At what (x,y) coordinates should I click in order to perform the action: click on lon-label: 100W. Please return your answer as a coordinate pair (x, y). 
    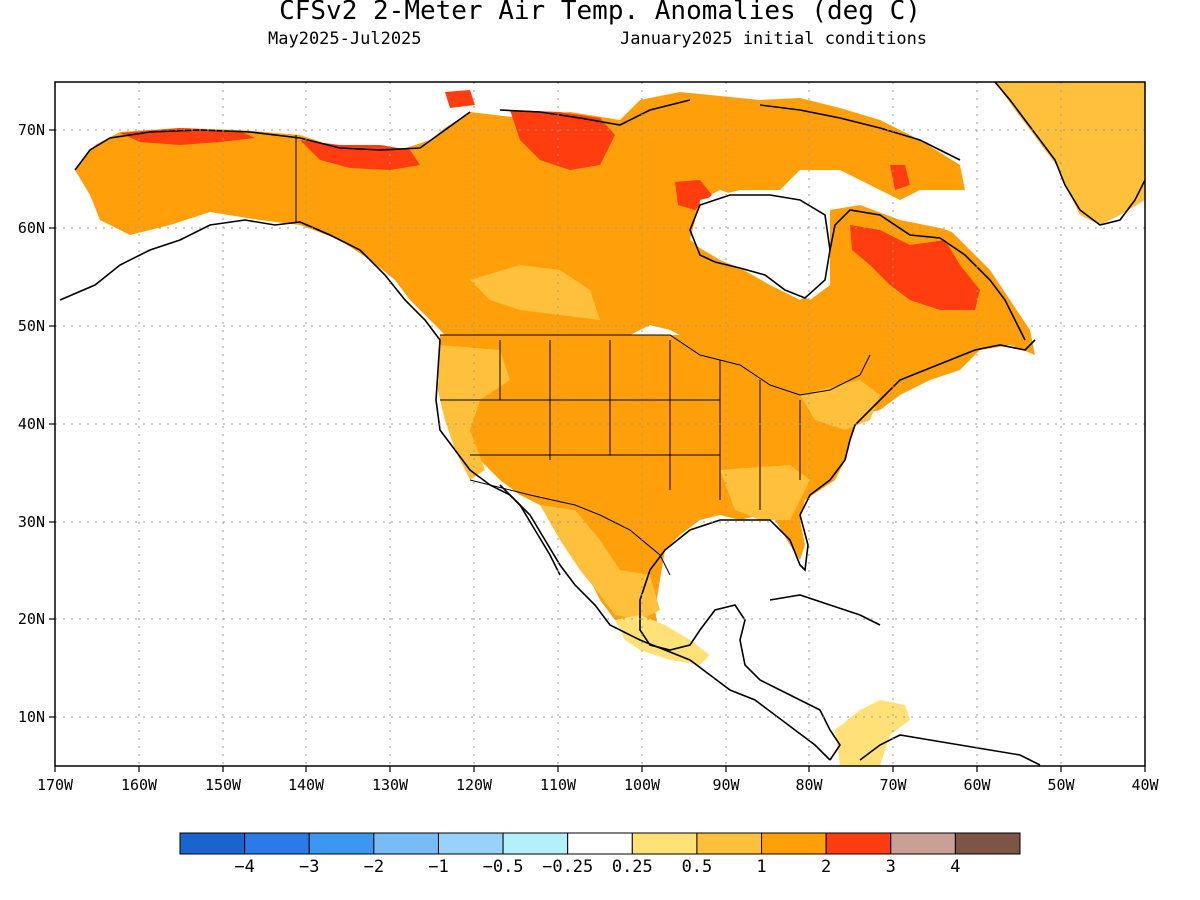
    Looking at the image, I should click on (642, 785).